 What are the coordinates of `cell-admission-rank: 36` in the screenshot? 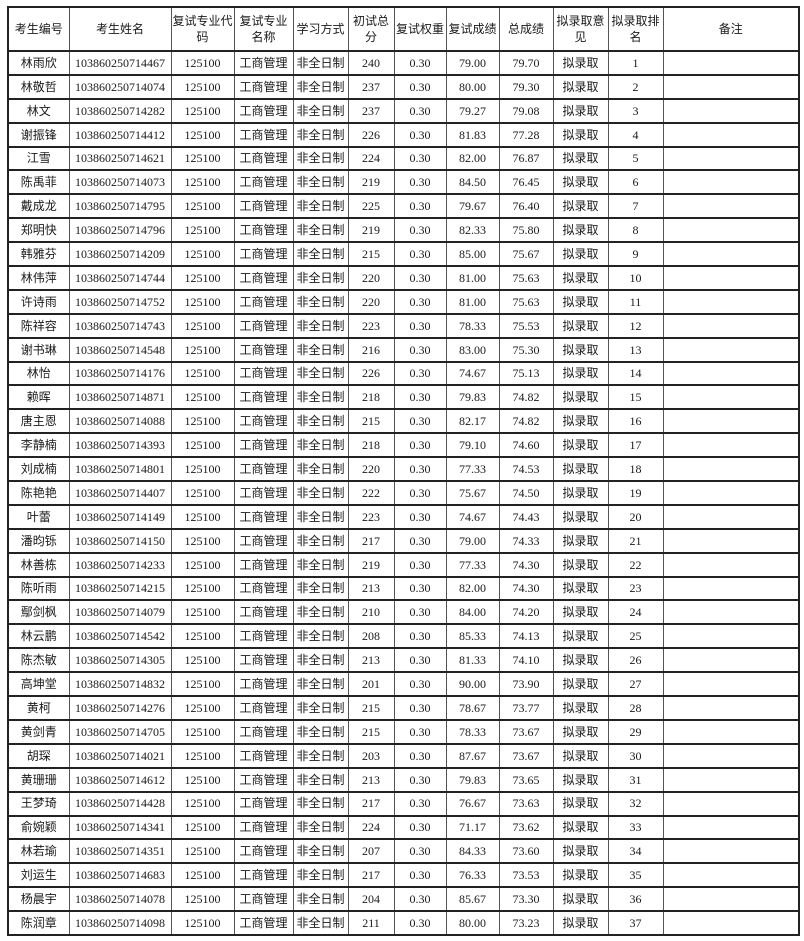 It's located at (635, 899).